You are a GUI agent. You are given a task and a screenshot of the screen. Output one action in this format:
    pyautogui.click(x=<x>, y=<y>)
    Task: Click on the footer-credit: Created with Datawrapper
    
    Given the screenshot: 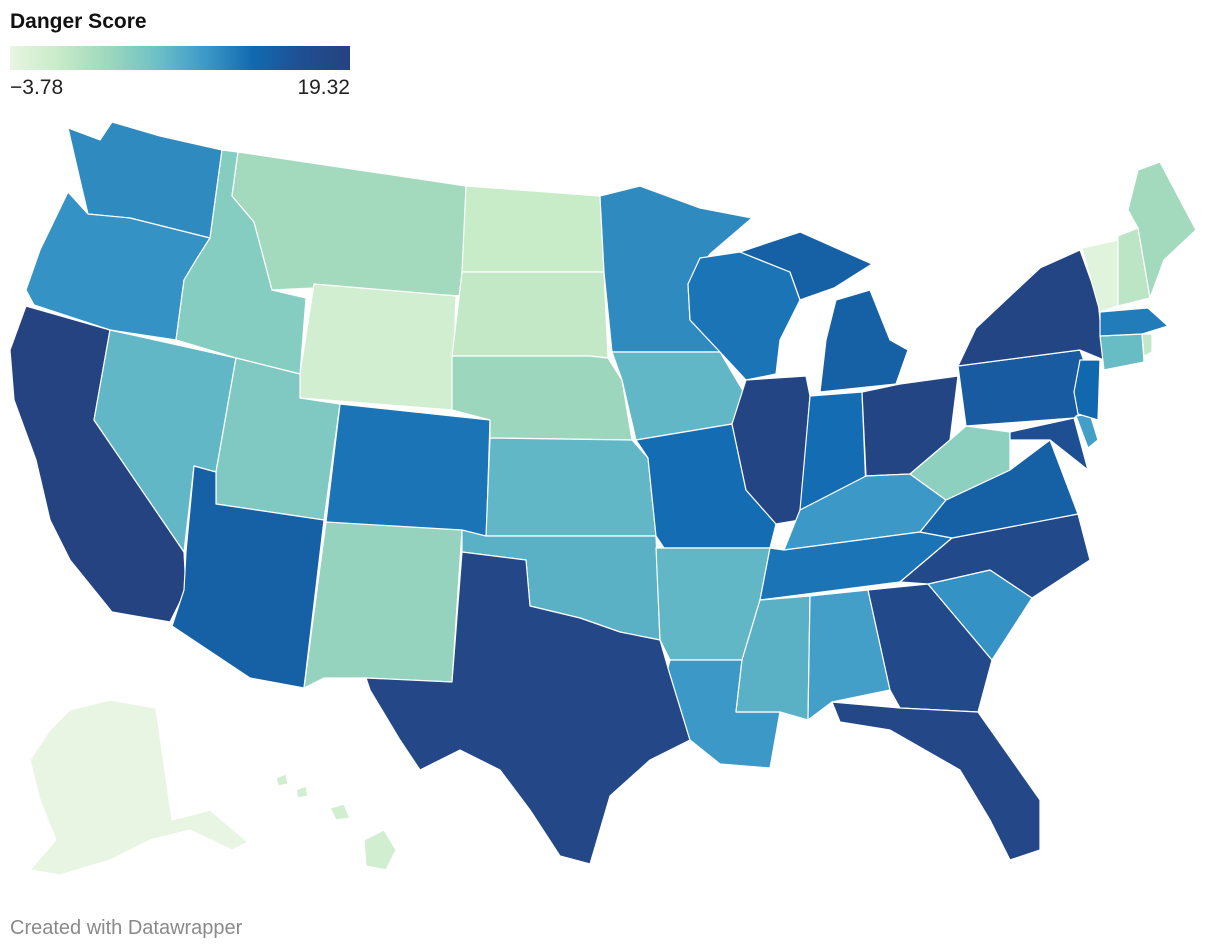 What is the action you would take?
    pyautogui.click(x=126, y=928)
    